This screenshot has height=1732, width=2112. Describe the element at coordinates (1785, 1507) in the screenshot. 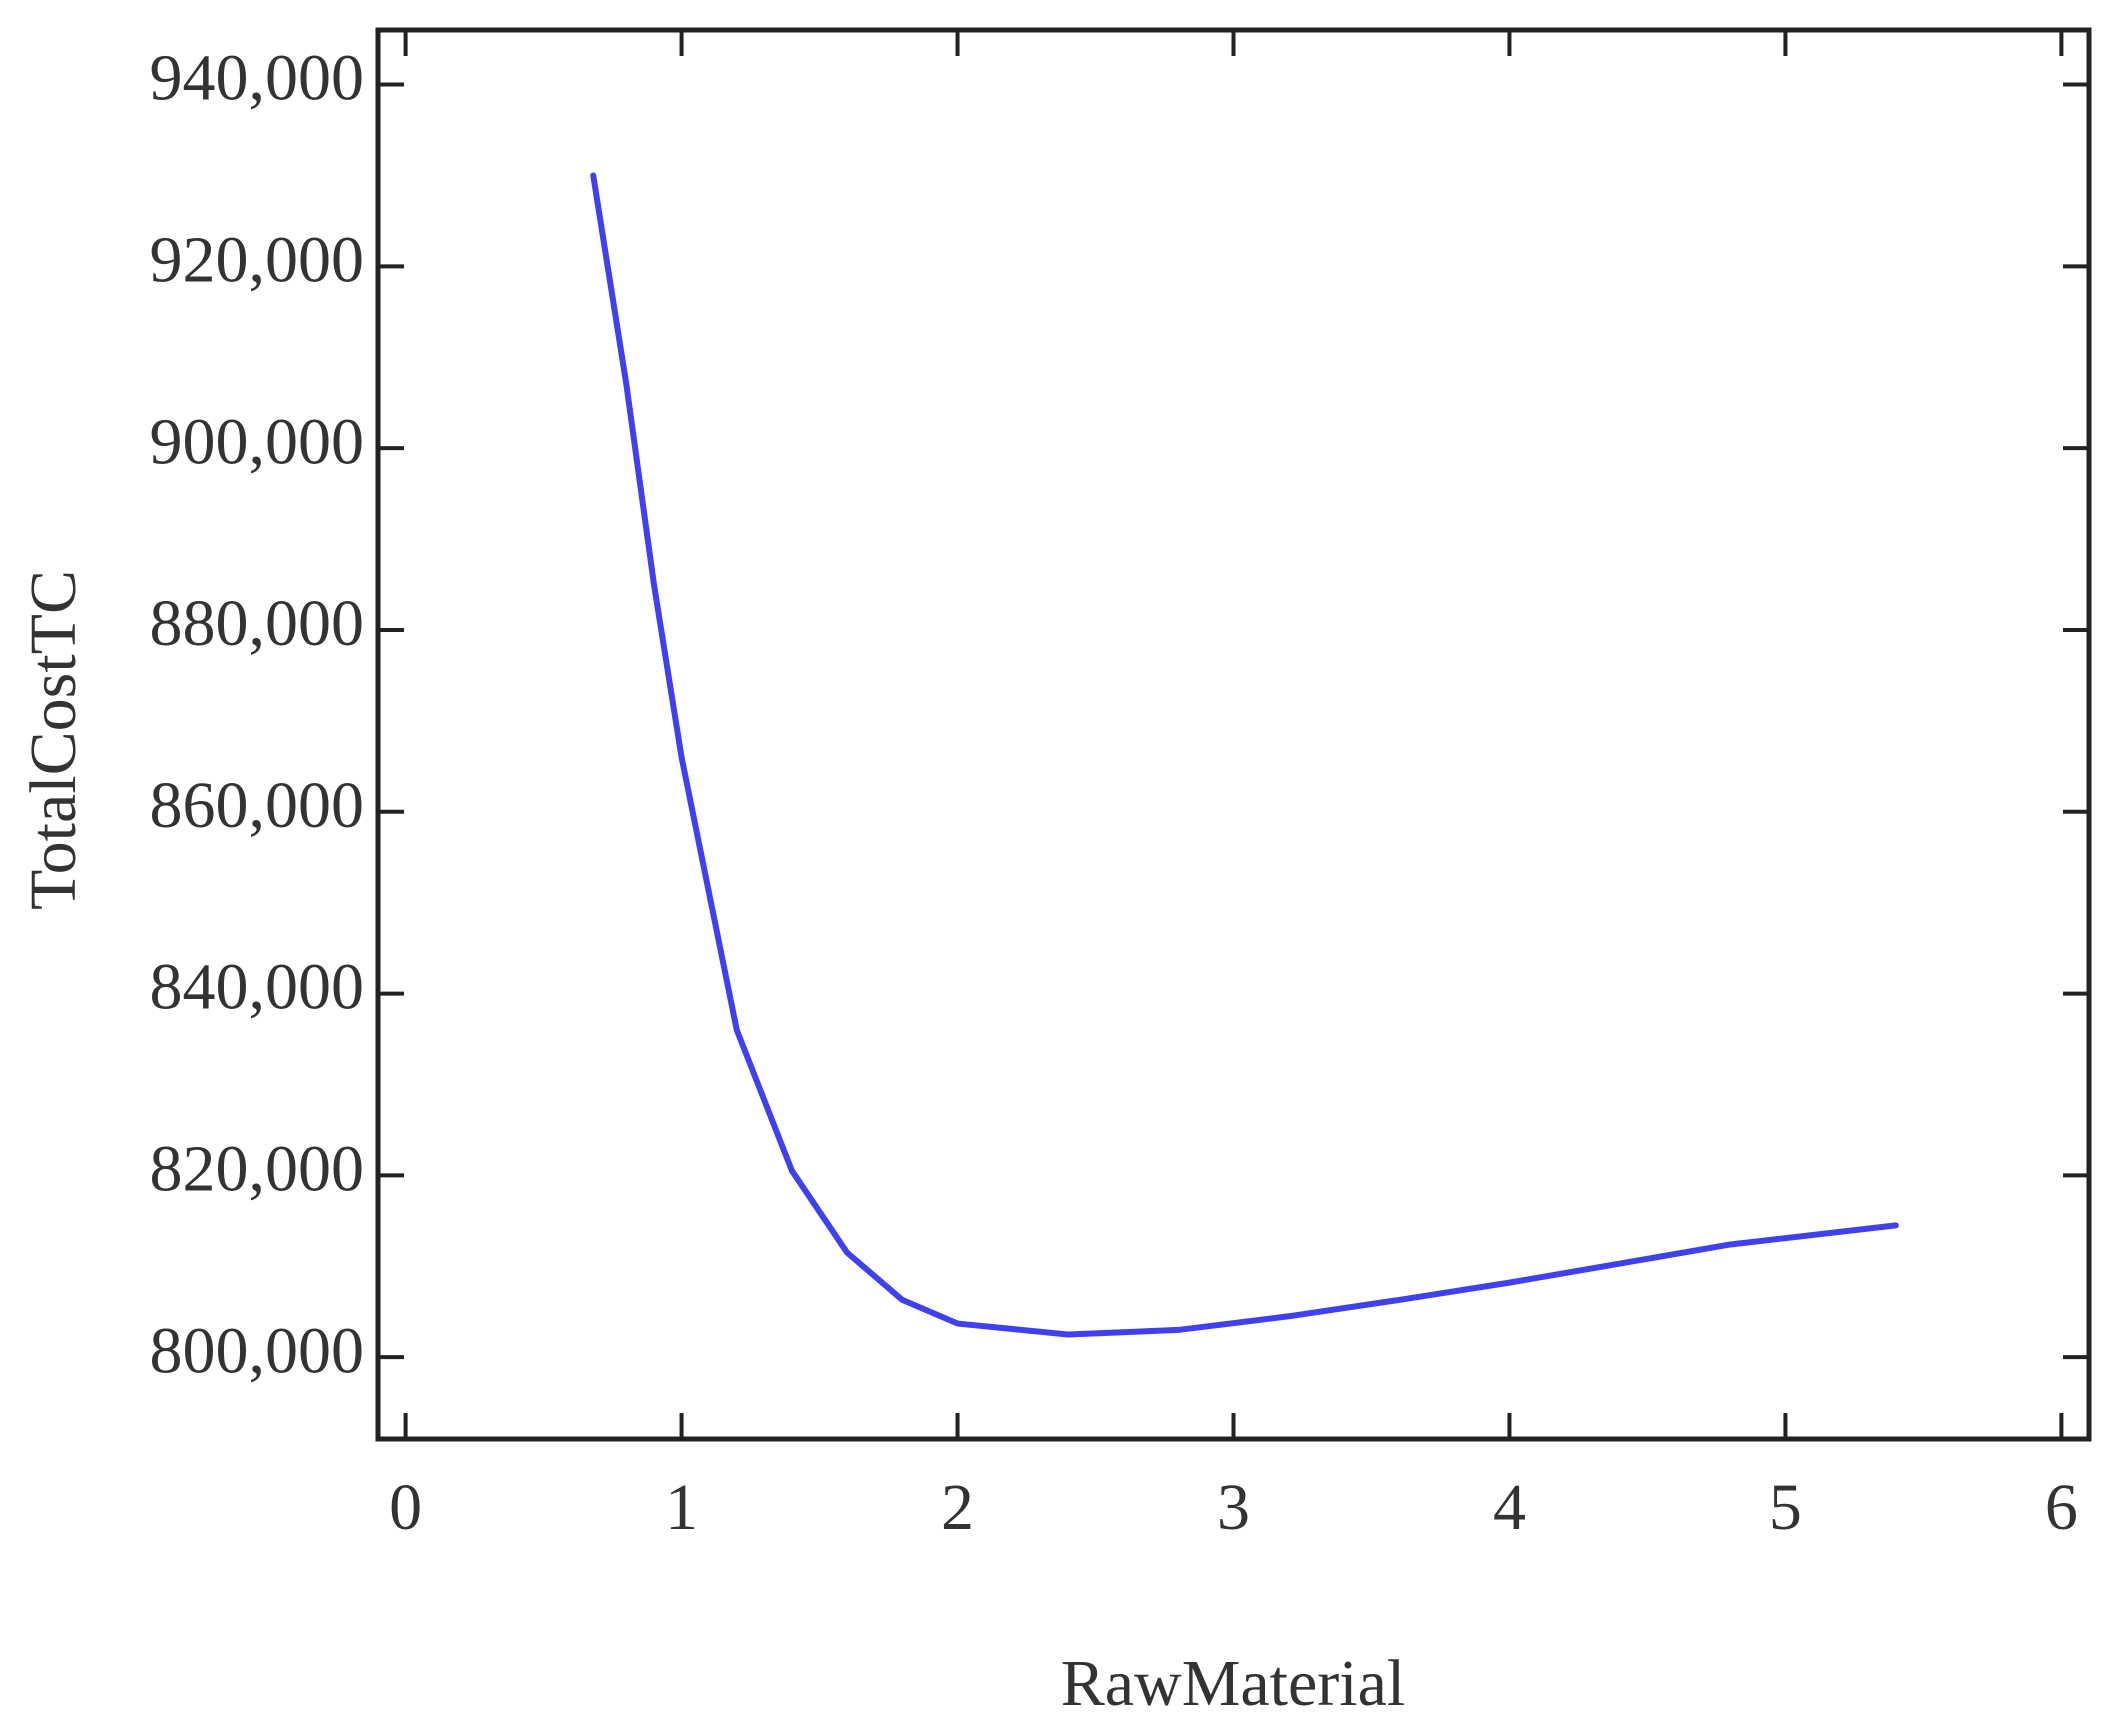

I see `x-tick-label: 5` at that location.